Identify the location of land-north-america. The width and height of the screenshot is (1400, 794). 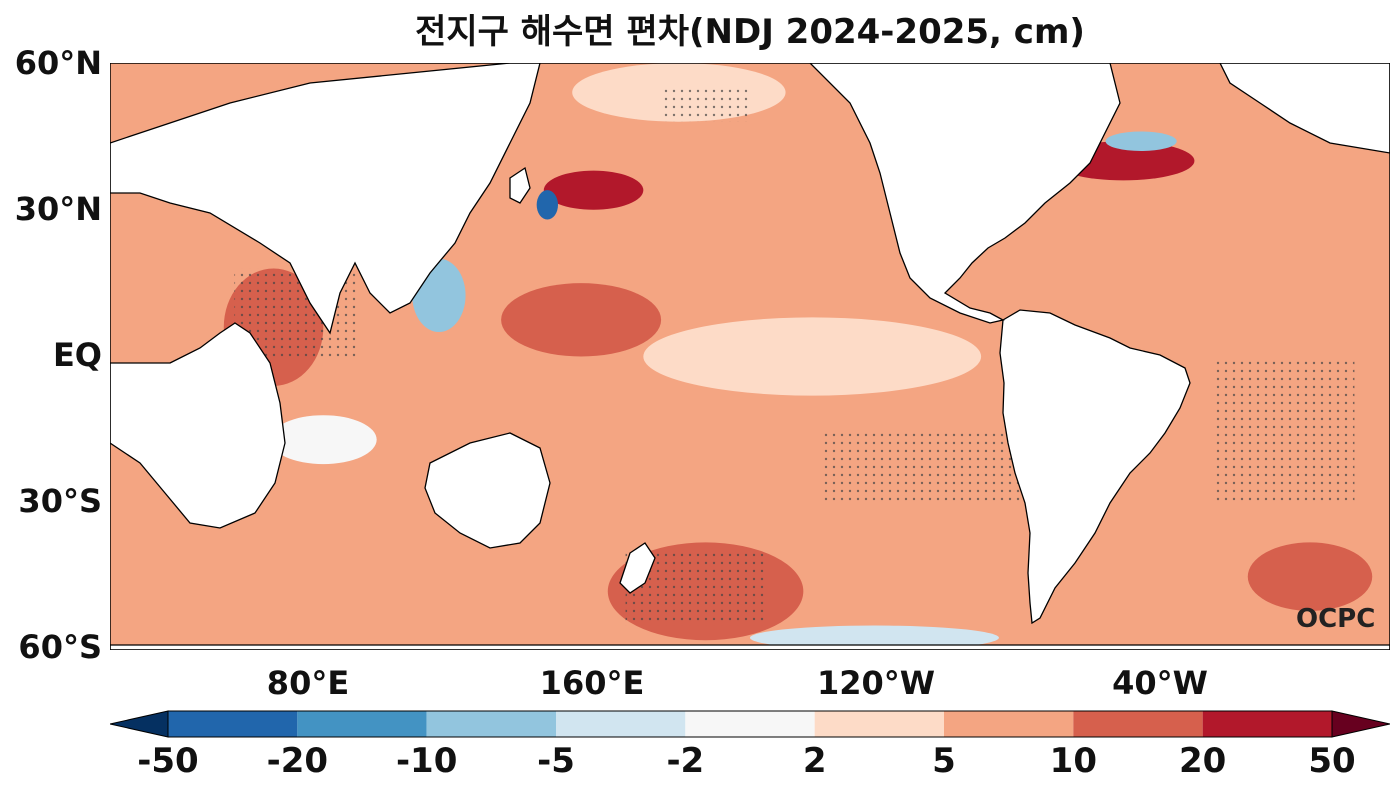
(965, 193).